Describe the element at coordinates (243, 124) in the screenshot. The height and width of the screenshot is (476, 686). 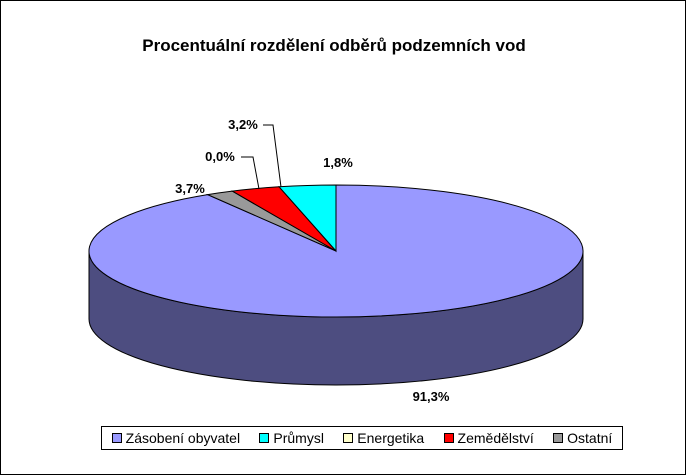
I see `data-label-zemedelstvi: 3,2%` at that location.